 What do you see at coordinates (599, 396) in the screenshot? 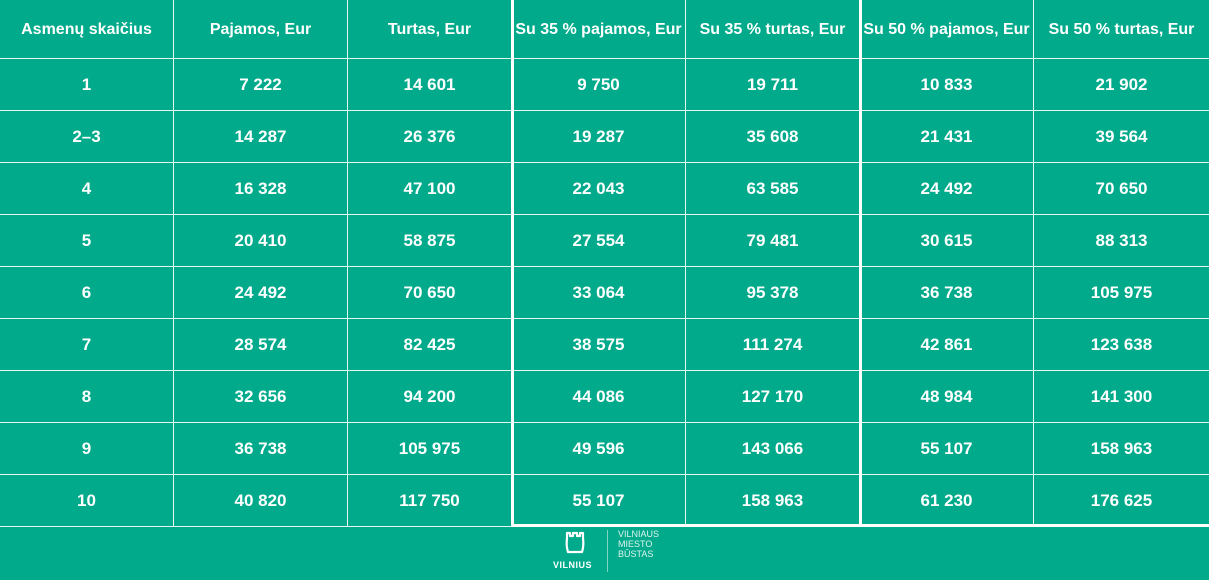
I see `table-cell: 44 086` at bounding box center [599, 396].